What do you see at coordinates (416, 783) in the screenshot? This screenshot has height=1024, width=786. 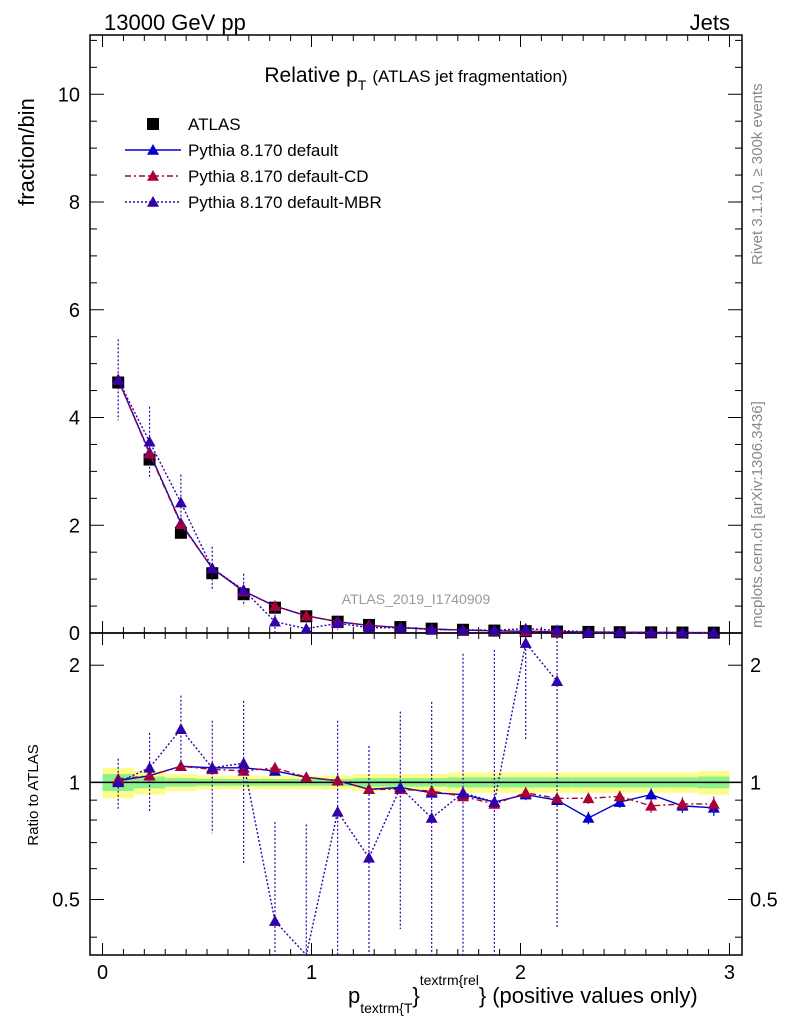 I see `ratio-uncertainty-bands` at bounding box center [416, 783].